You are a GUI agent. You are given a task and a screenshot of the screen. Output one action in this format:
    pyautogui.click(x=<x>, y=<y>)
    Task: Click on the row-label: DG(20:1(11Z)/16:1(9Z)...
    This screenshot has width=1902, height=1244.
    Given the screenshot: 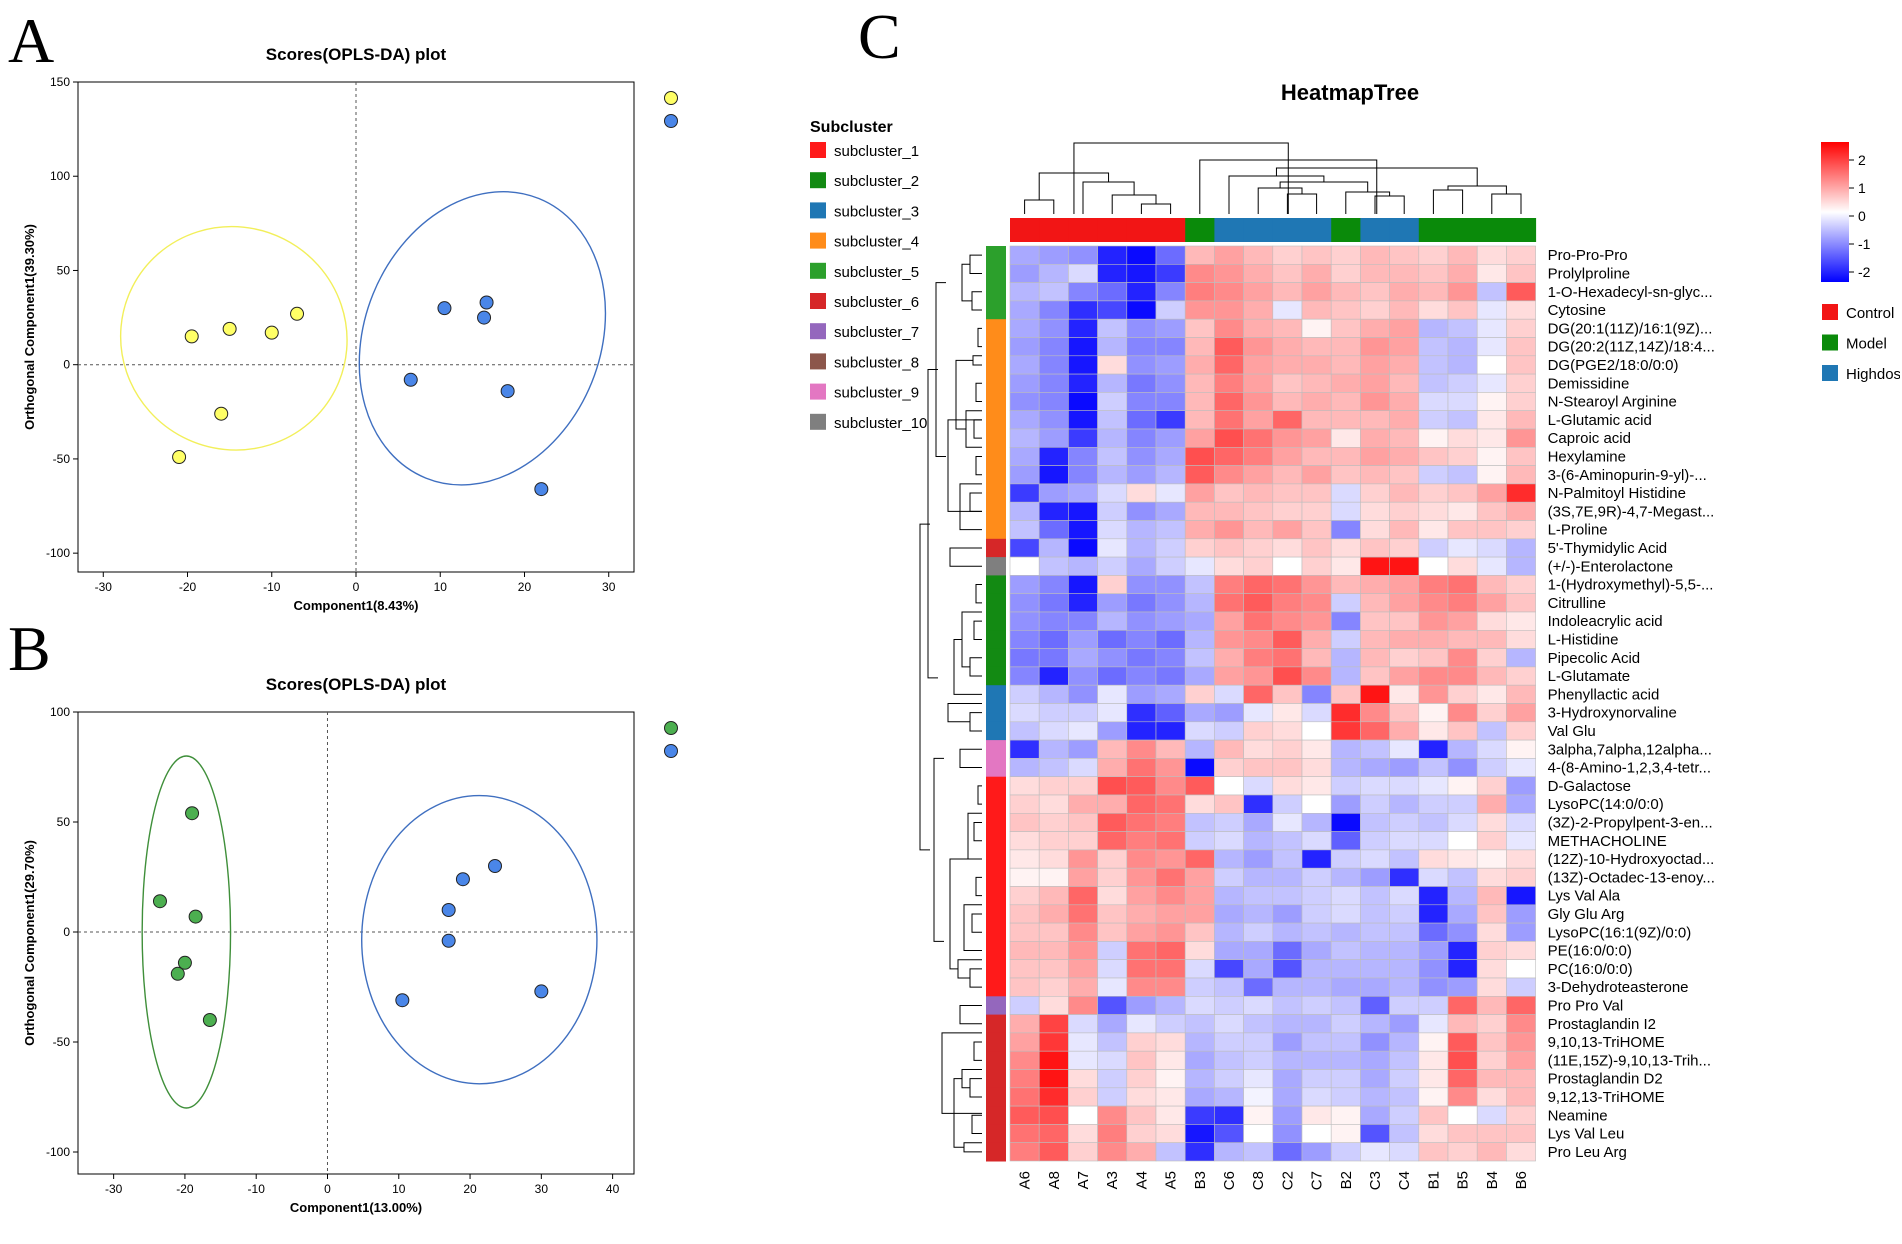 What is the action you would take?
    pyautogui.click(x=1630, y=328)
    